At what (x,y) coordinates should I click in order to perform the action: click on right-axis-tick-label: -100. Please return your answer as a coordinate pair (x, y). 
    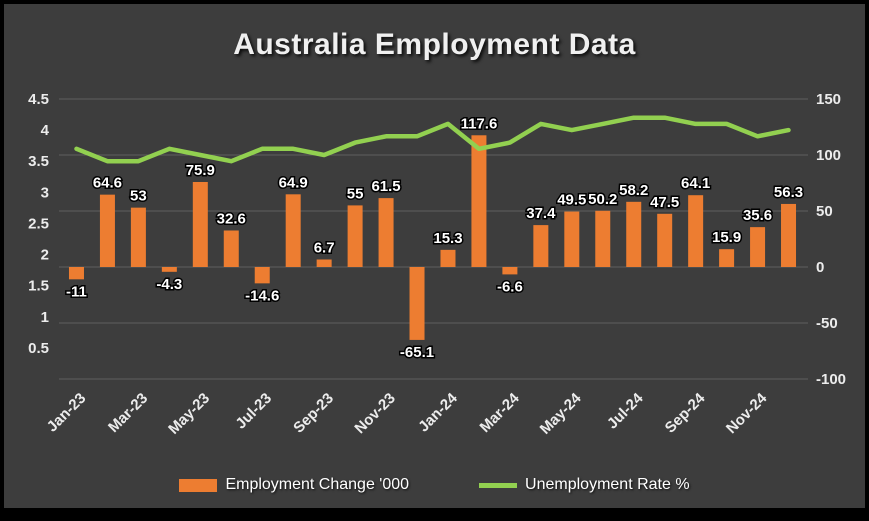
    Looking at the image, I should click on (831, 379).